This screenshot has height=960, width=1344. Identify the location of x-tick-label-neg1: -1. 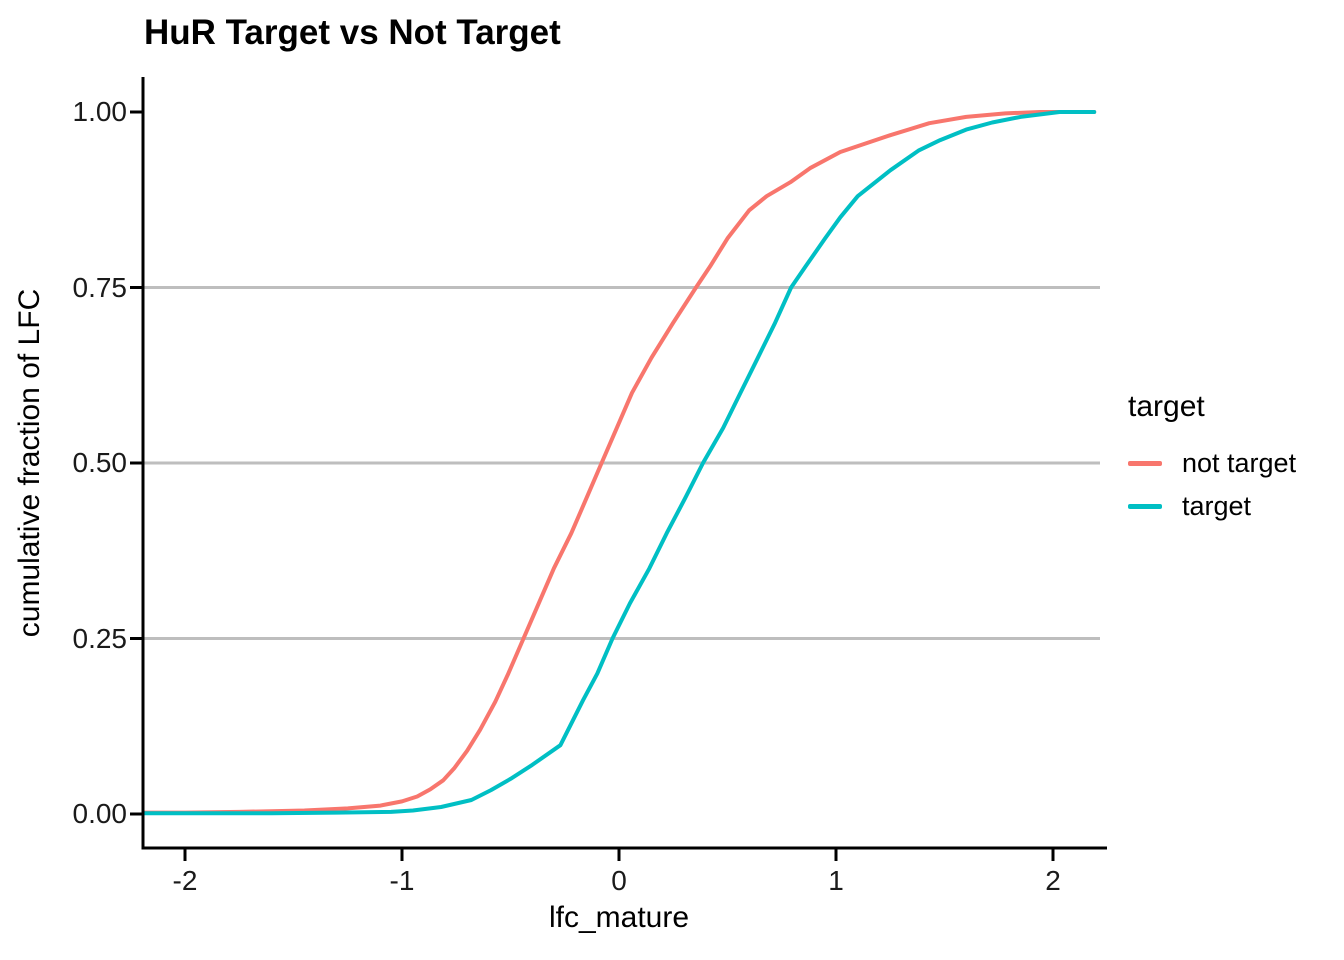
(402, 880).